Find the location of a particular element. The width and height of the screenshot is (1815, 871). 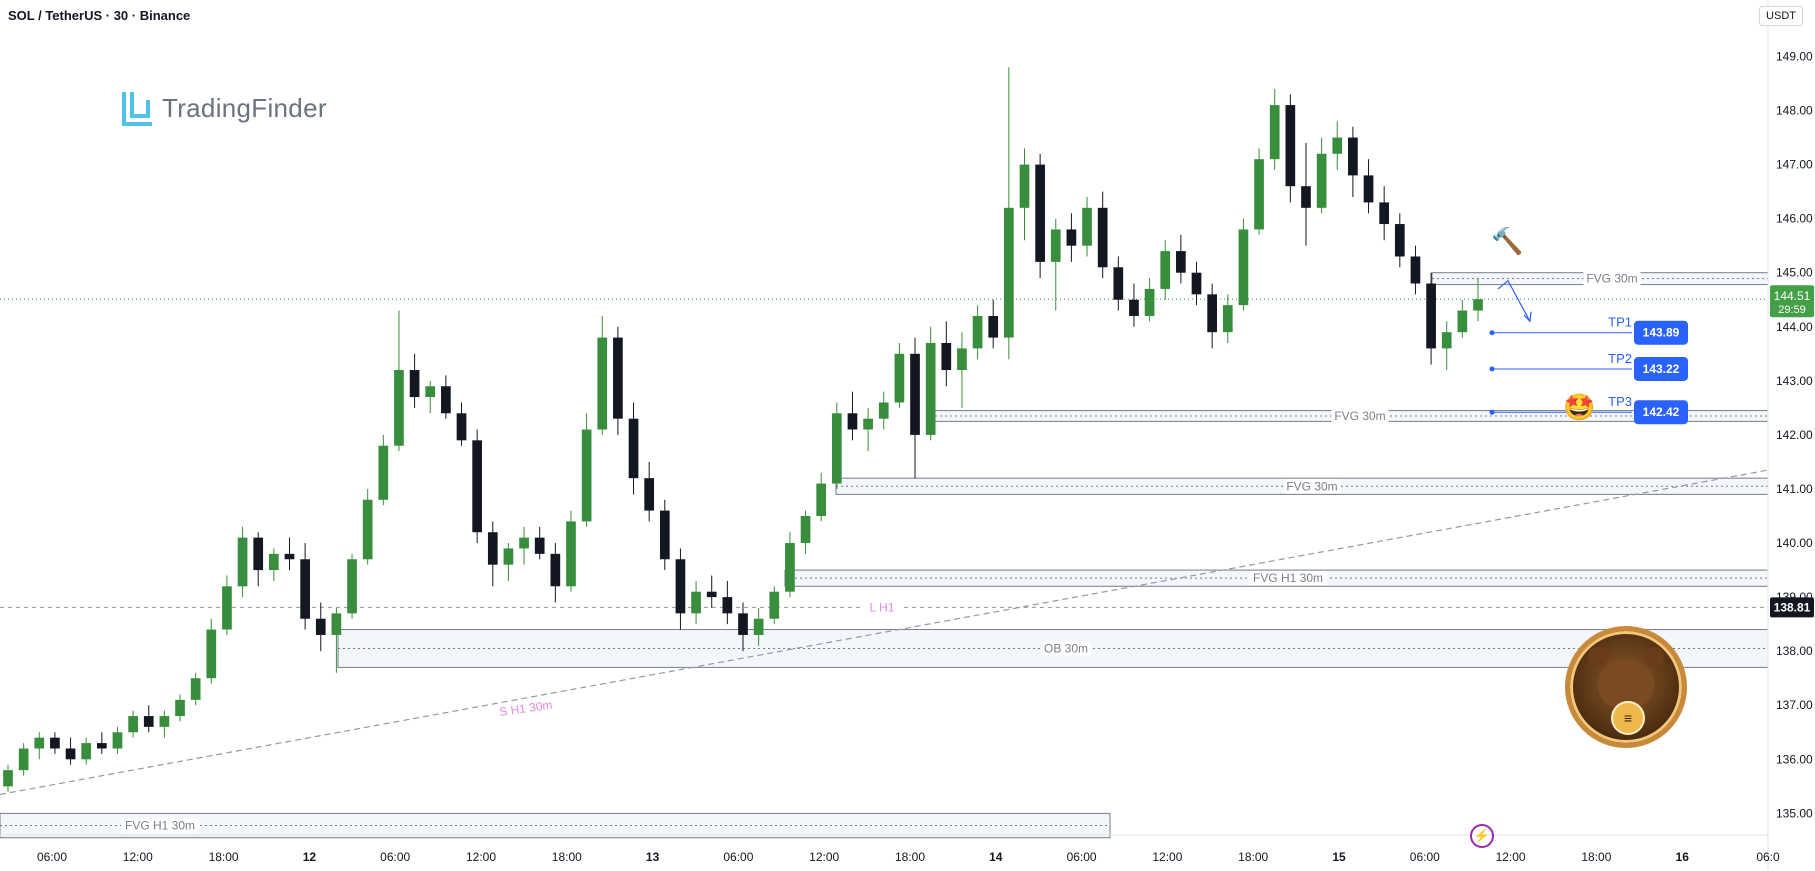

price-tick-label: 137.00 is located at coordinates (1794, 705).